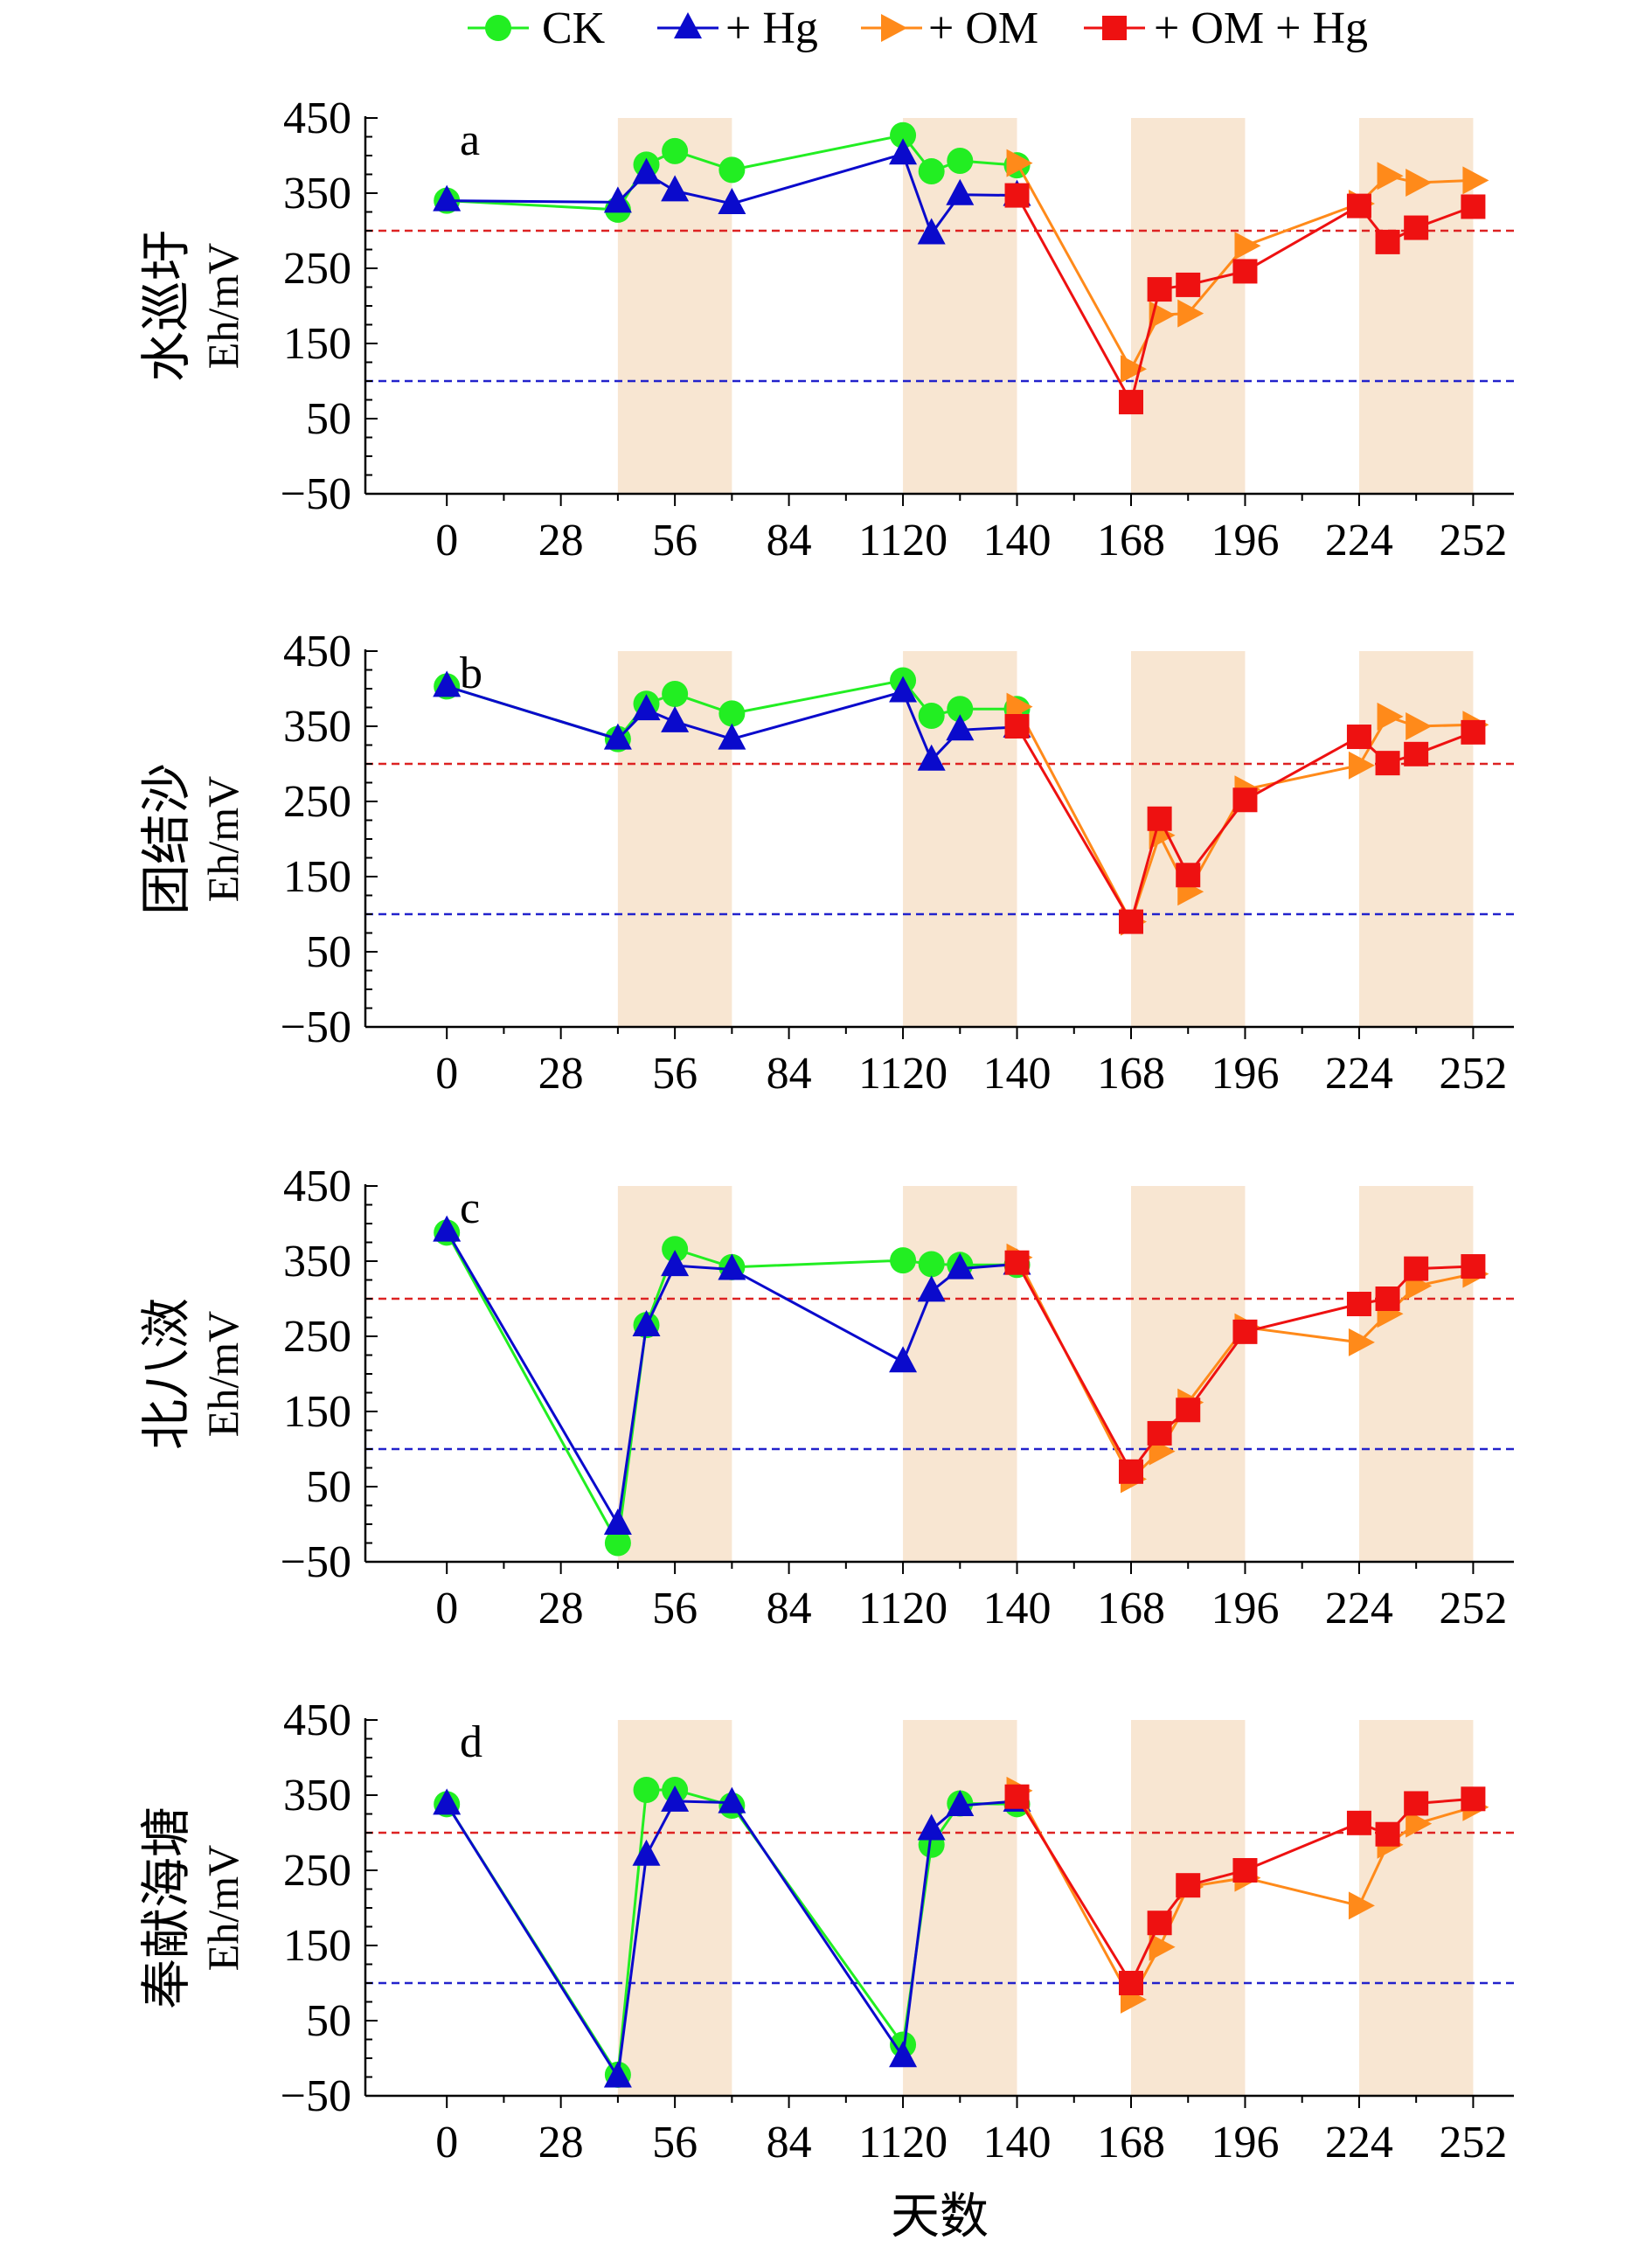 This screenshot has width=1652, height=2247. What do you see at coordinates (561, 1074) in the screenshot?
I see `x-tick-label: 28` at bounding box center [561, 1074].